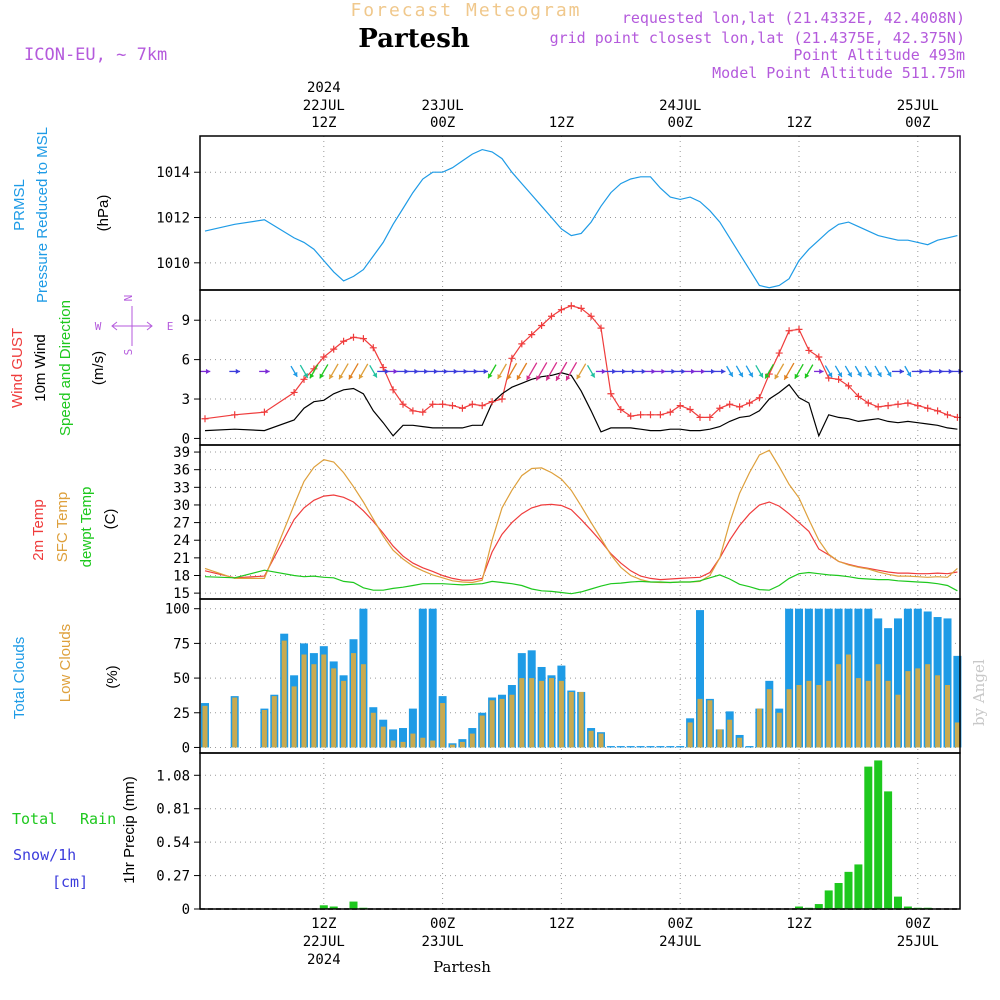  What do you see at coordinates (181, 471) in the screenshot?
I see `y-tick-label: 36` at bounding box center [181, 471].